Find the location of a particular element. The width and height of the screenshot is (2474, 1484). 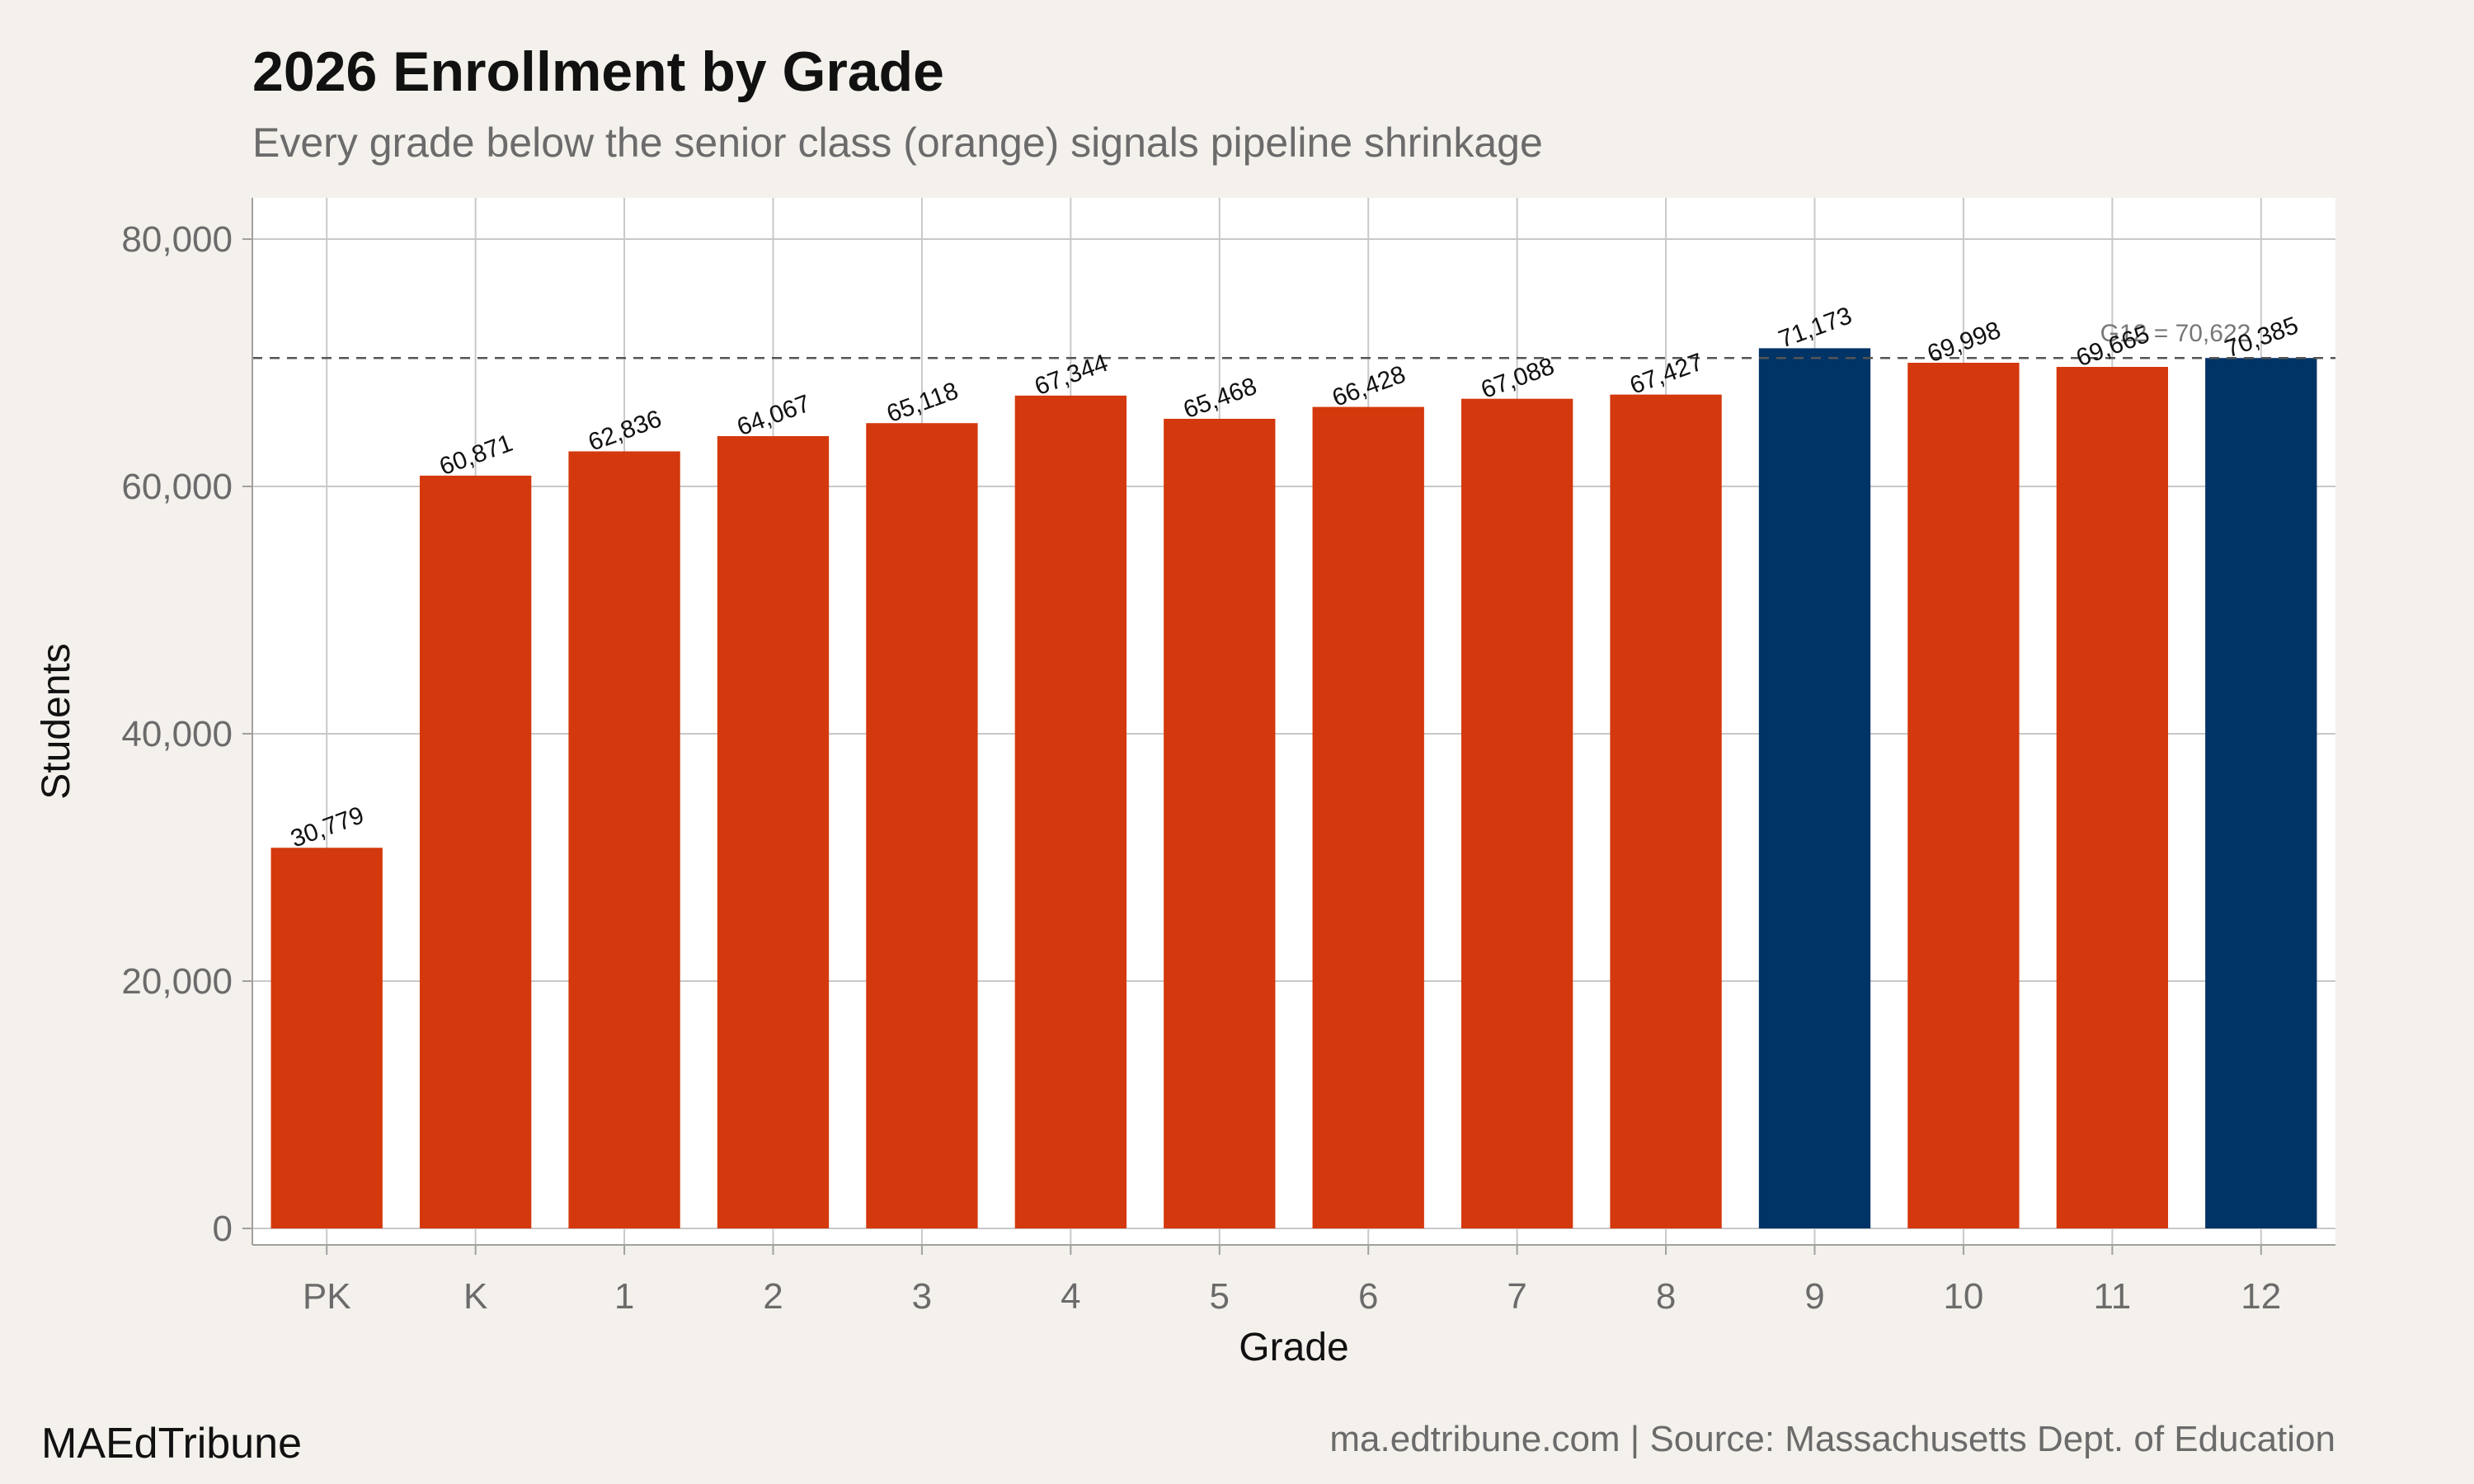

x-tick-label: 5 is located at coordinates (1220, 1296).